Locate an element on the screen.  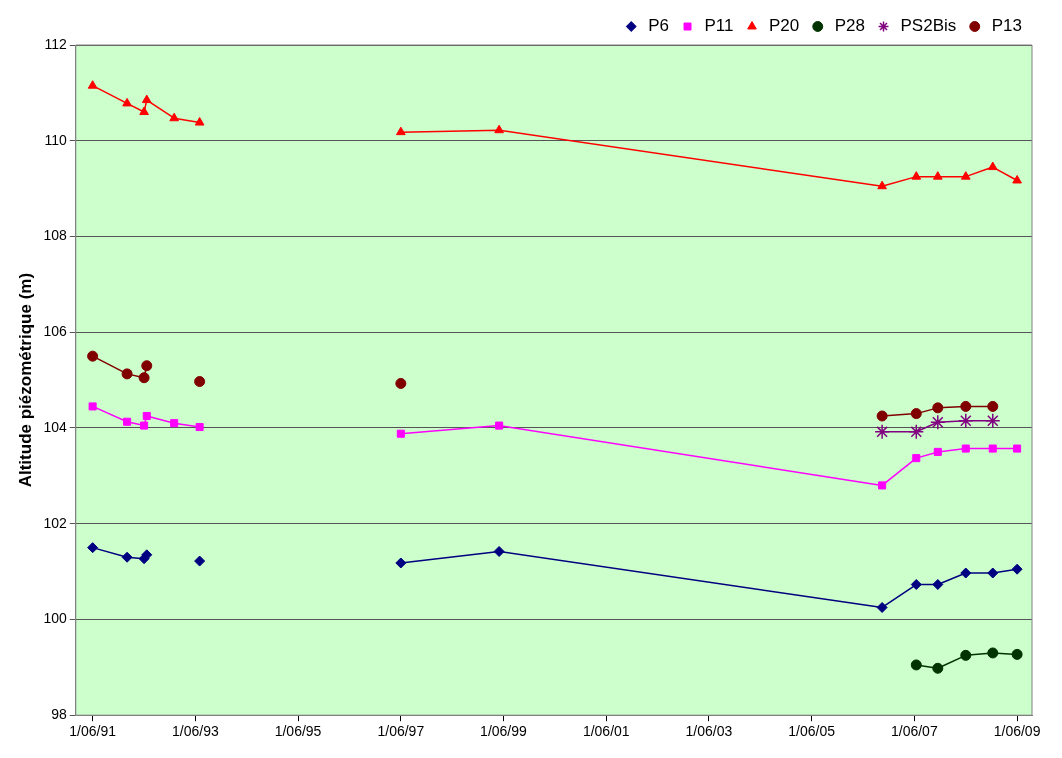
x-tick-label: 1/06/07 is located at coordinates (914, 731).